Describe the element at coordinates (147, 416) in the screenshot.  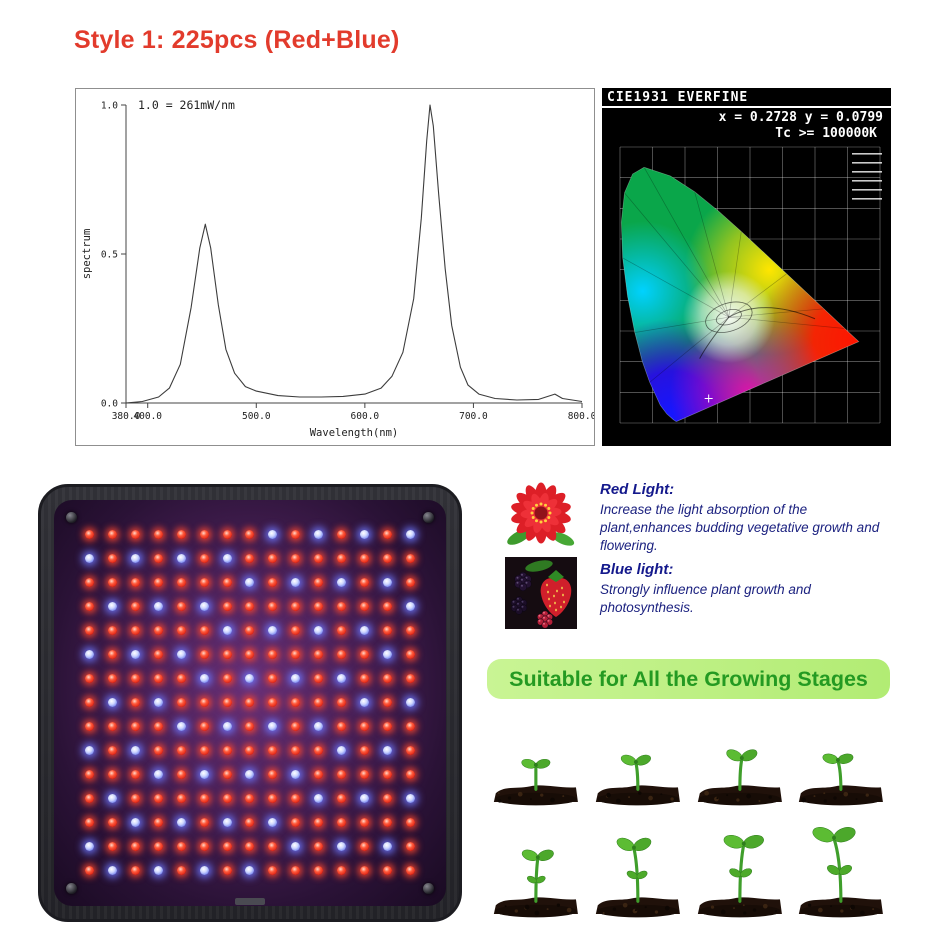
I see `svg-text: 400.0` at that location.